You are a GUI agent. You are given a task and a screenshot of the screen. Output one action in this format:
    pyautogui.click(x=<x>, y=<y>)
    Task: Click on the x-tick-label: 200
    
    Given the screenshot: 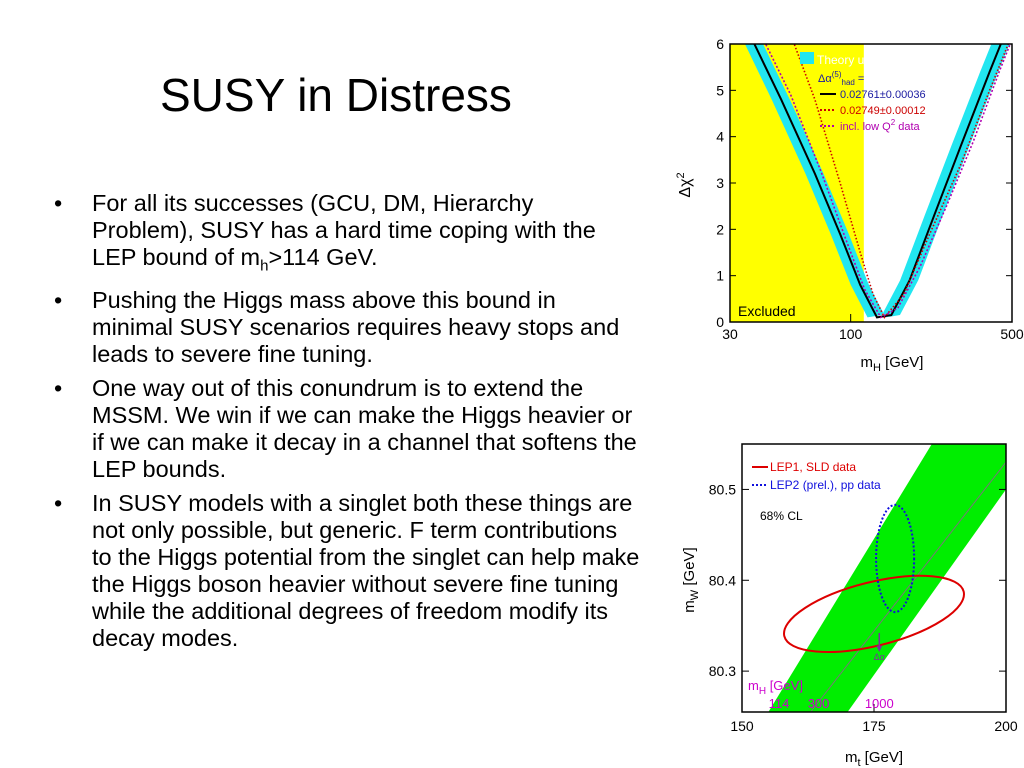 What is the action you would take?
    pyautogui.click(x=1006, y=726)
    